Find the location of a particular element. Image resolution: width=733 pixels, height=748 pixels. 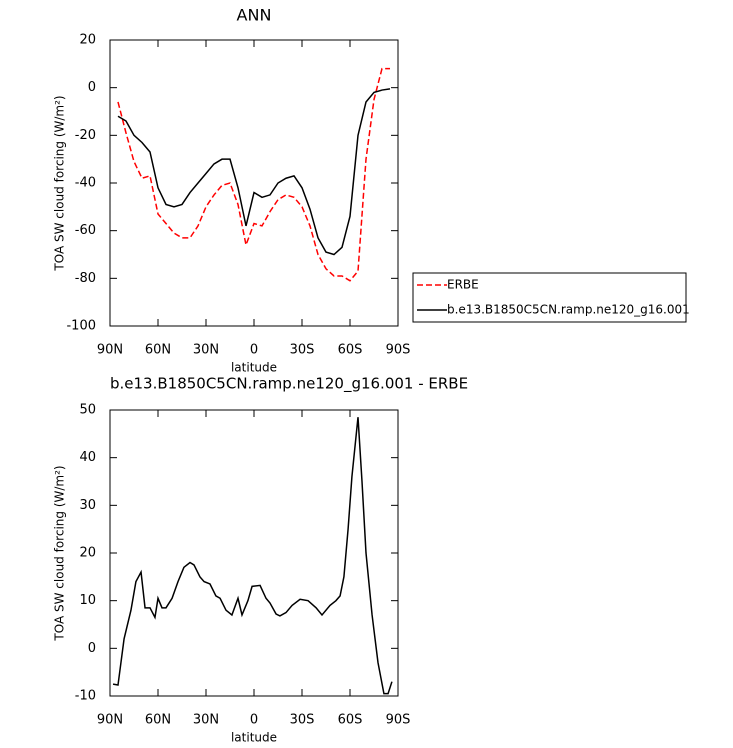

y-tick-label: -60 is located at coordinates (85, 230).